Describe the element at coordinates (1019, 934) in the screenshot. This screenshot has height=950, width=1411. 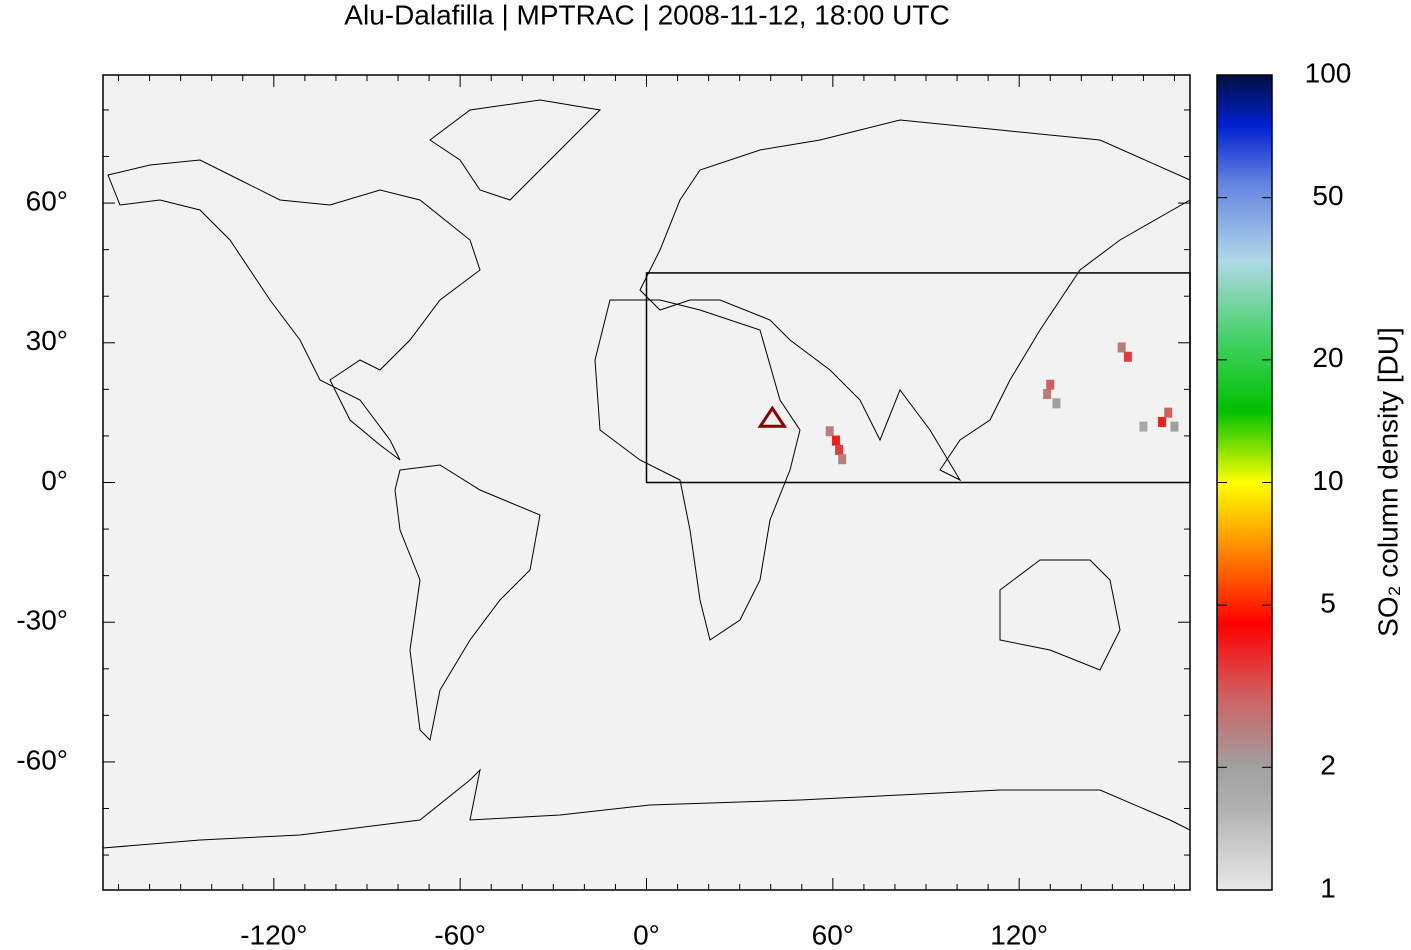
I see `x-tick-label: 120°` at that location.